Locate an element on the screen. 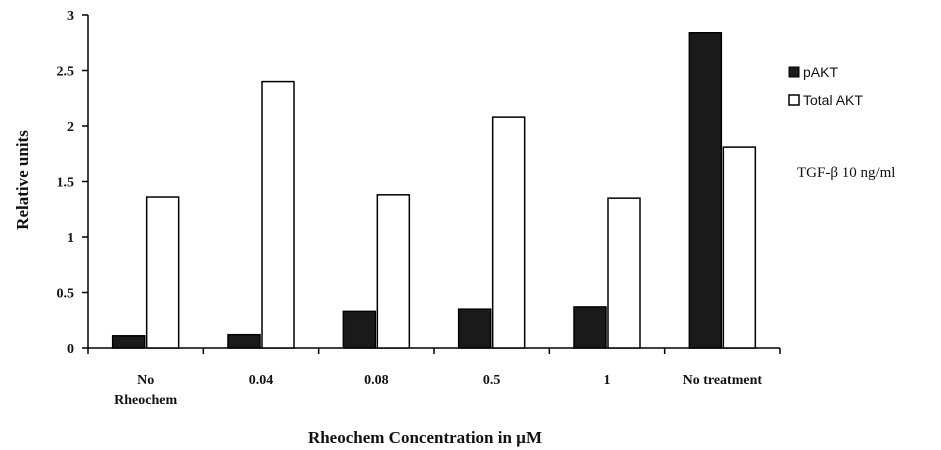  x-axis-title: Rheochem Concentration in µM is located at coordinates (425, 437).